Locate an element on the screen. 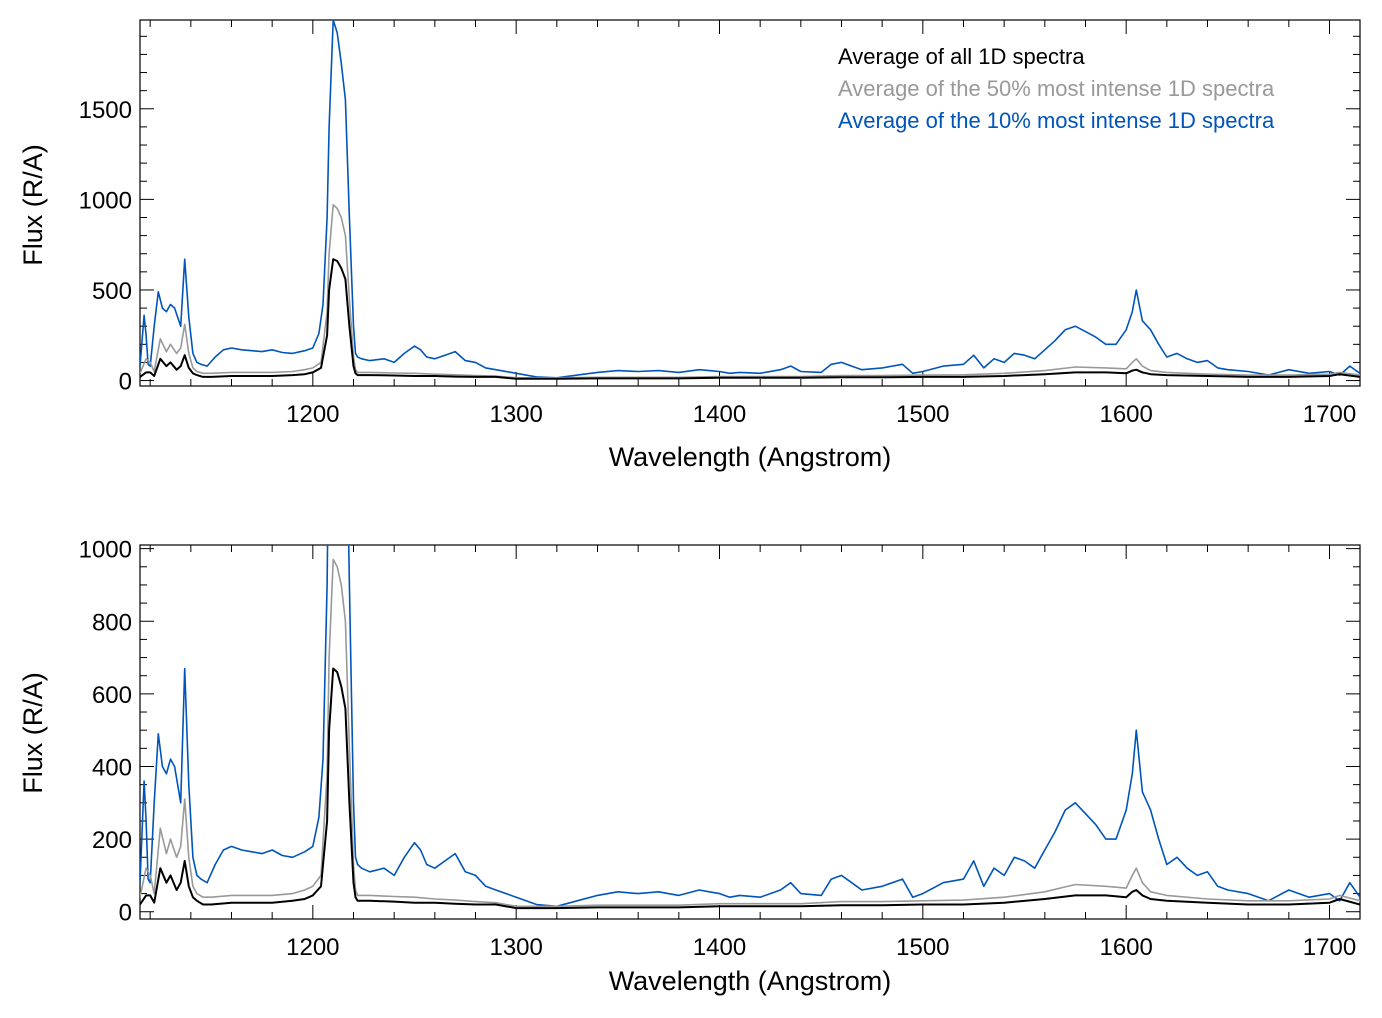 Image resolution: width=1382 pixels, height=1018 pixels. bottom-y-tick-label: 400 is located at coordinates (112, 767).